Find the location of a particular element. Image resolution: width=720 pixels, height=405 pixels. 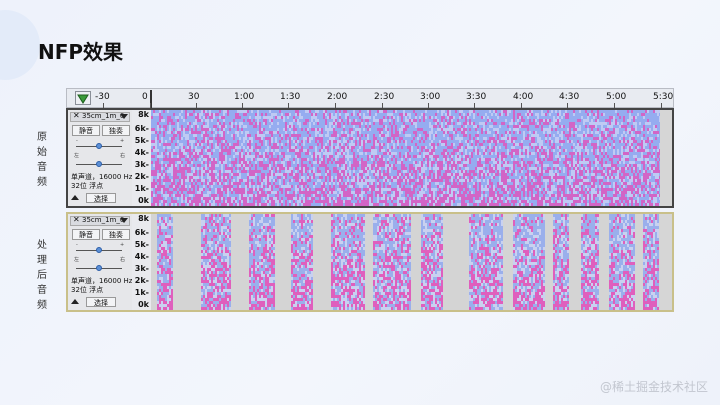

ruler-tick-label: 2:30 is located at coordinates (384, 97).